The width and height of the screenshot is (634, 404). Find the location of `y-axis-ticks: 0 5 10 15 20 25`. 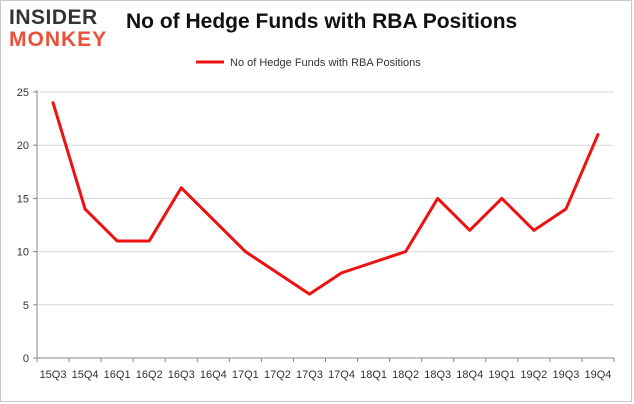

y-axis-ticks: 0 5 10 15 20 25 is located at coordinates (27, 226).